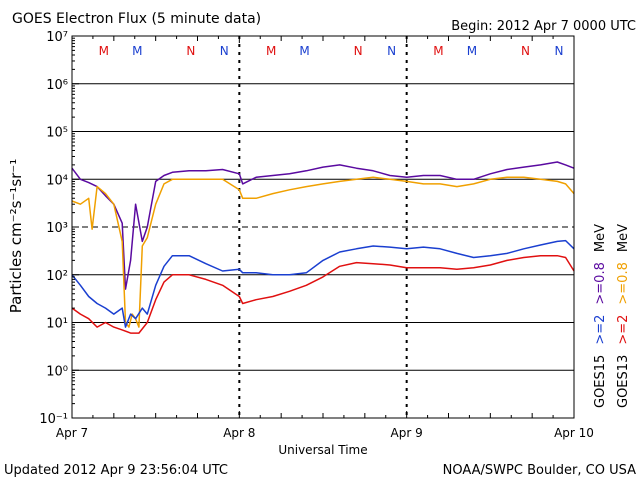  Describe the element at coordinates (57, 85) in the screenshot. I see `y-tick-label: 10⁶` at that location.